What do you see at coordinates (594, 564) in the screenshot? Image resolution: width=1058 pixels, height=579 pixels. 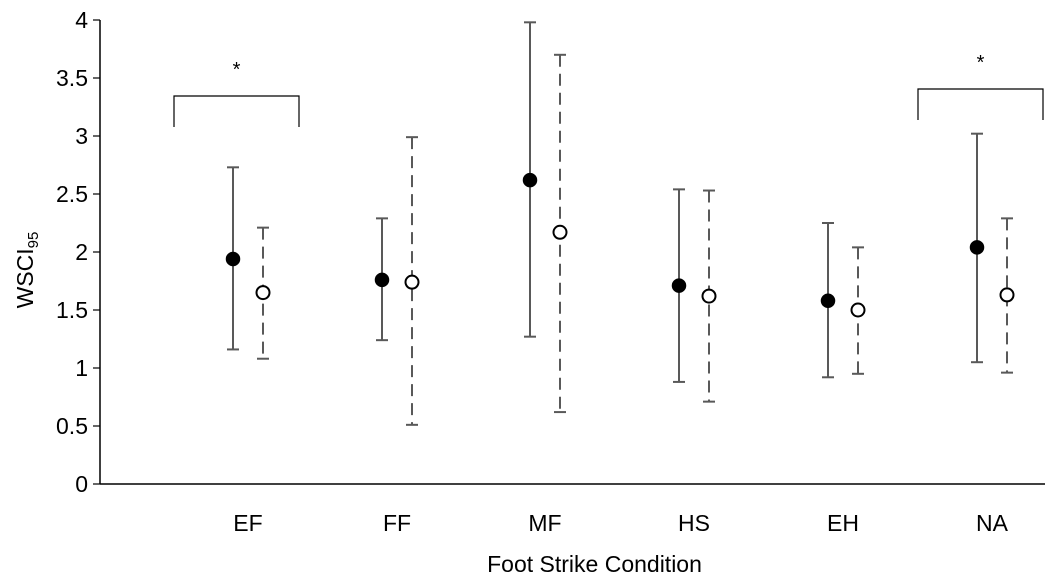 I see `x-axis-title: Foot Strike Condition` at bounding box center [594, 564].